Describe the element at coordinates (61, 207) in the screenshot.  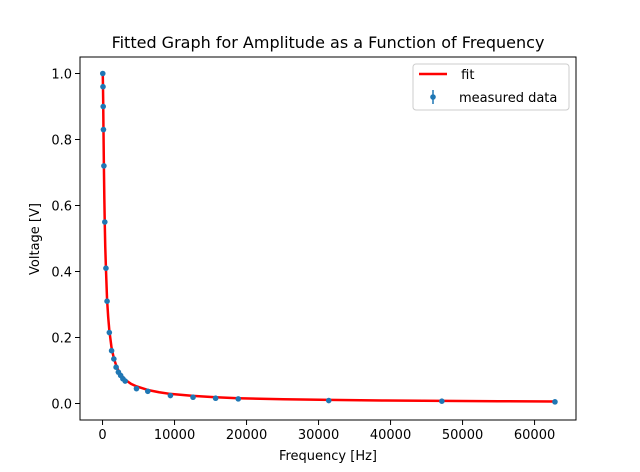
I see `y-tick-label: 0.6` at that location.